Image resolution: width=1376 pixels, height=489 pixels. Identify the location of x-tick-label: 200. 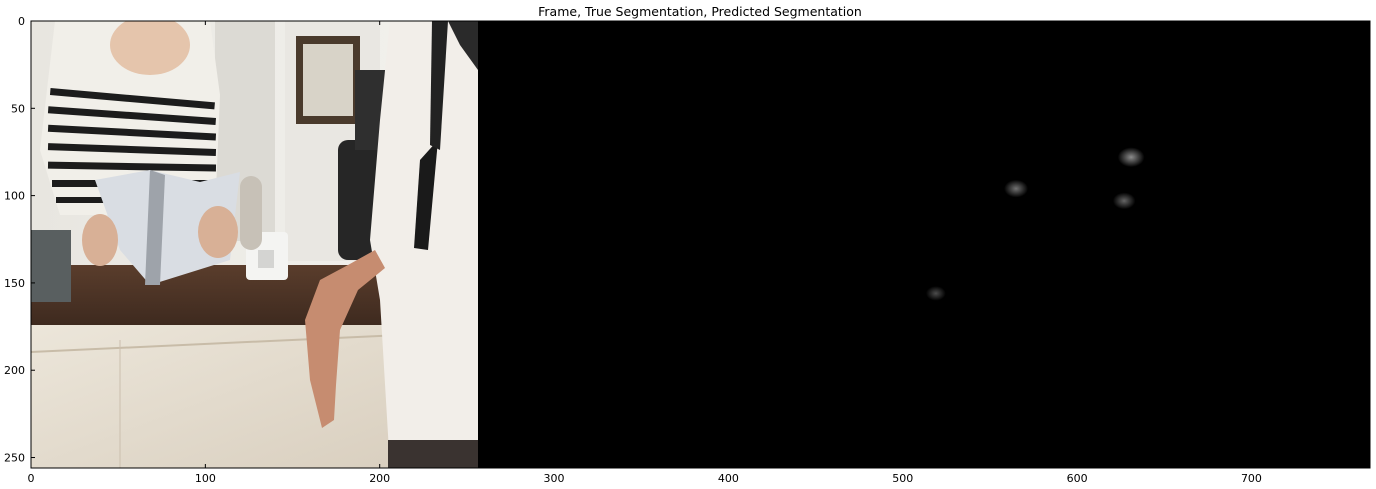
(379, 478).